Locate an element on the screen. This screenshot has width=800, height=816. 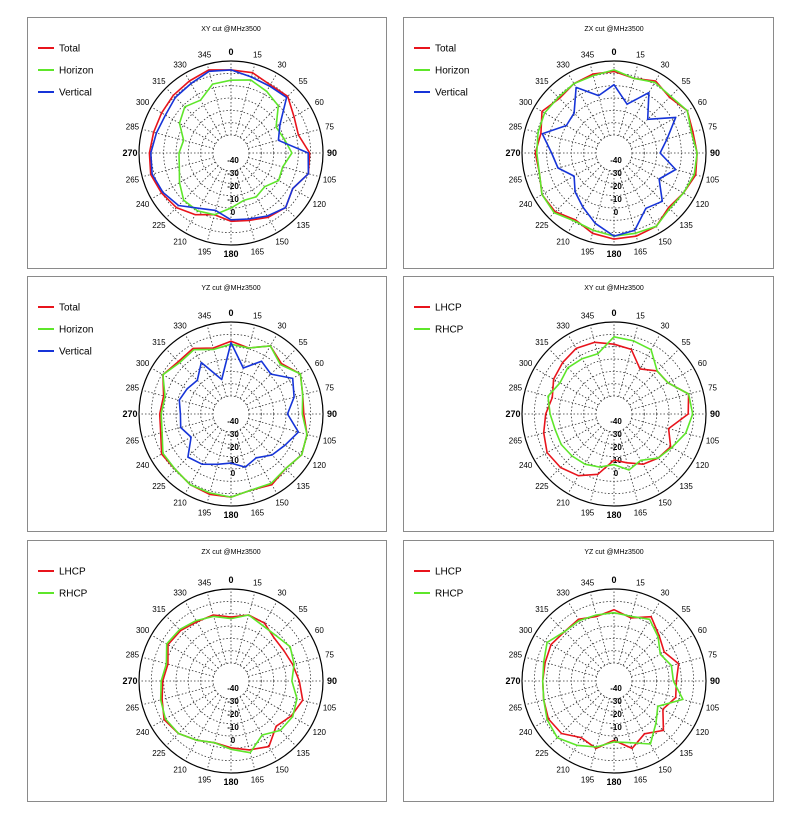
angle-tick-label: 60 is located at coordinates (702, 363).